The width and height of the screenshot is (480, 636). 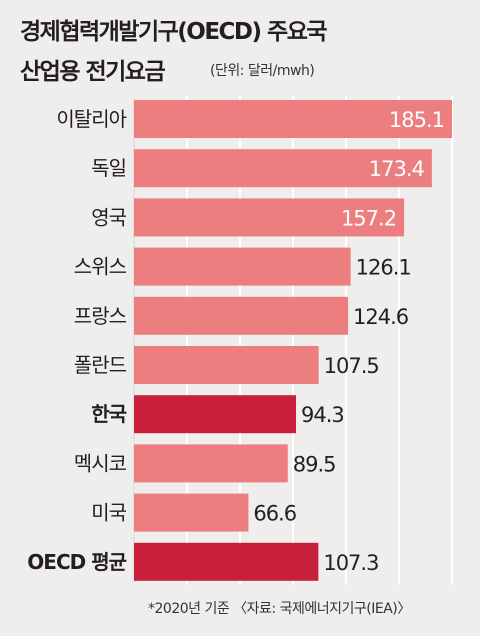 What do you see at coordinates (108, 513) in the screenshot?
I see `category-label-8: 미국` at bounding box center [108, 513].